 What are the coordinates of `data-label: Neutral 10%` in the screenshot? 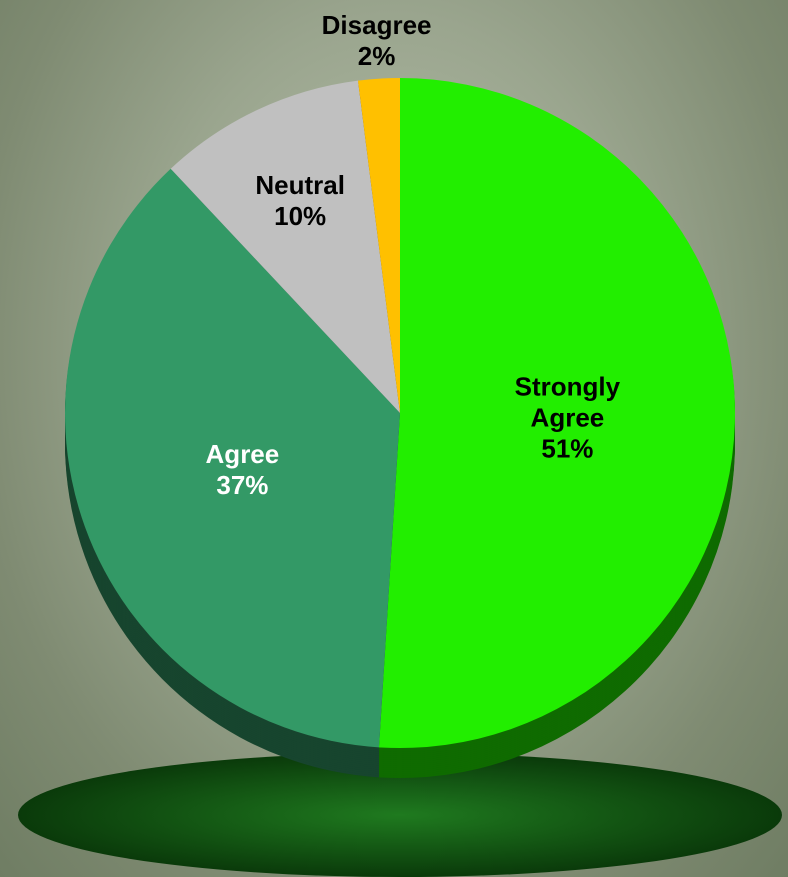 It's located at (300, 201).